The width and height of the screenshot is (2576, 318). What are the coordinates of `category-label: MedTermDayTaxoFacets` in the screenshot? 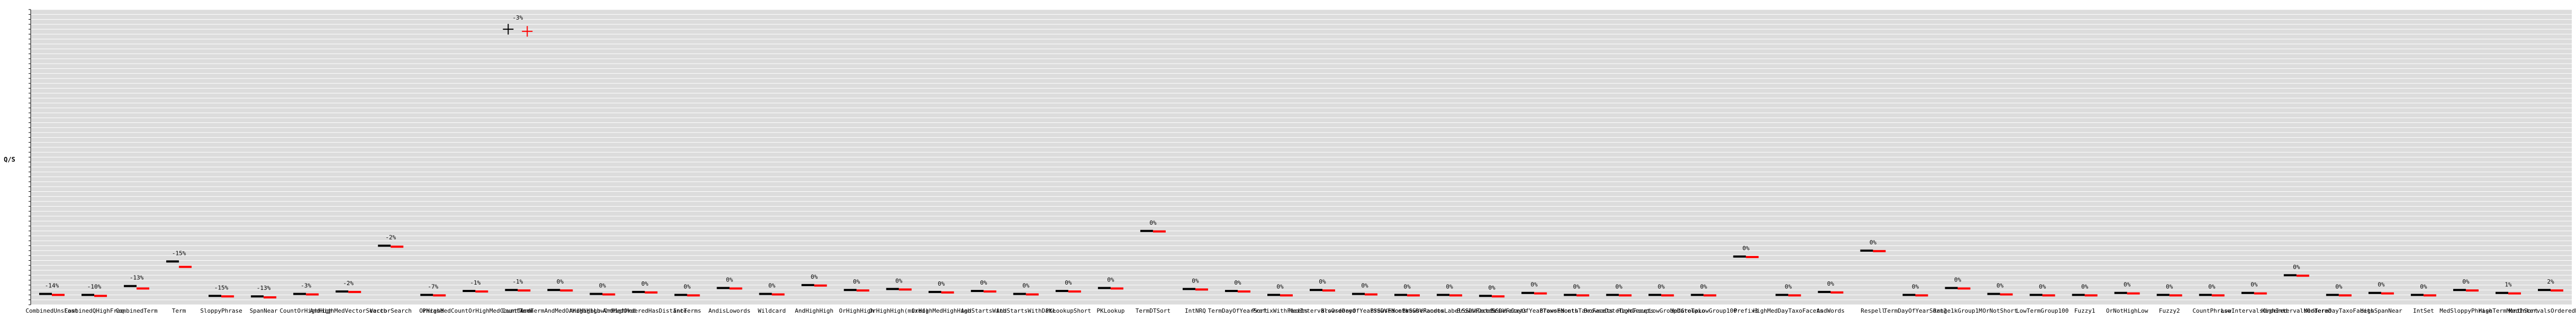 It's located at (2339, 311).